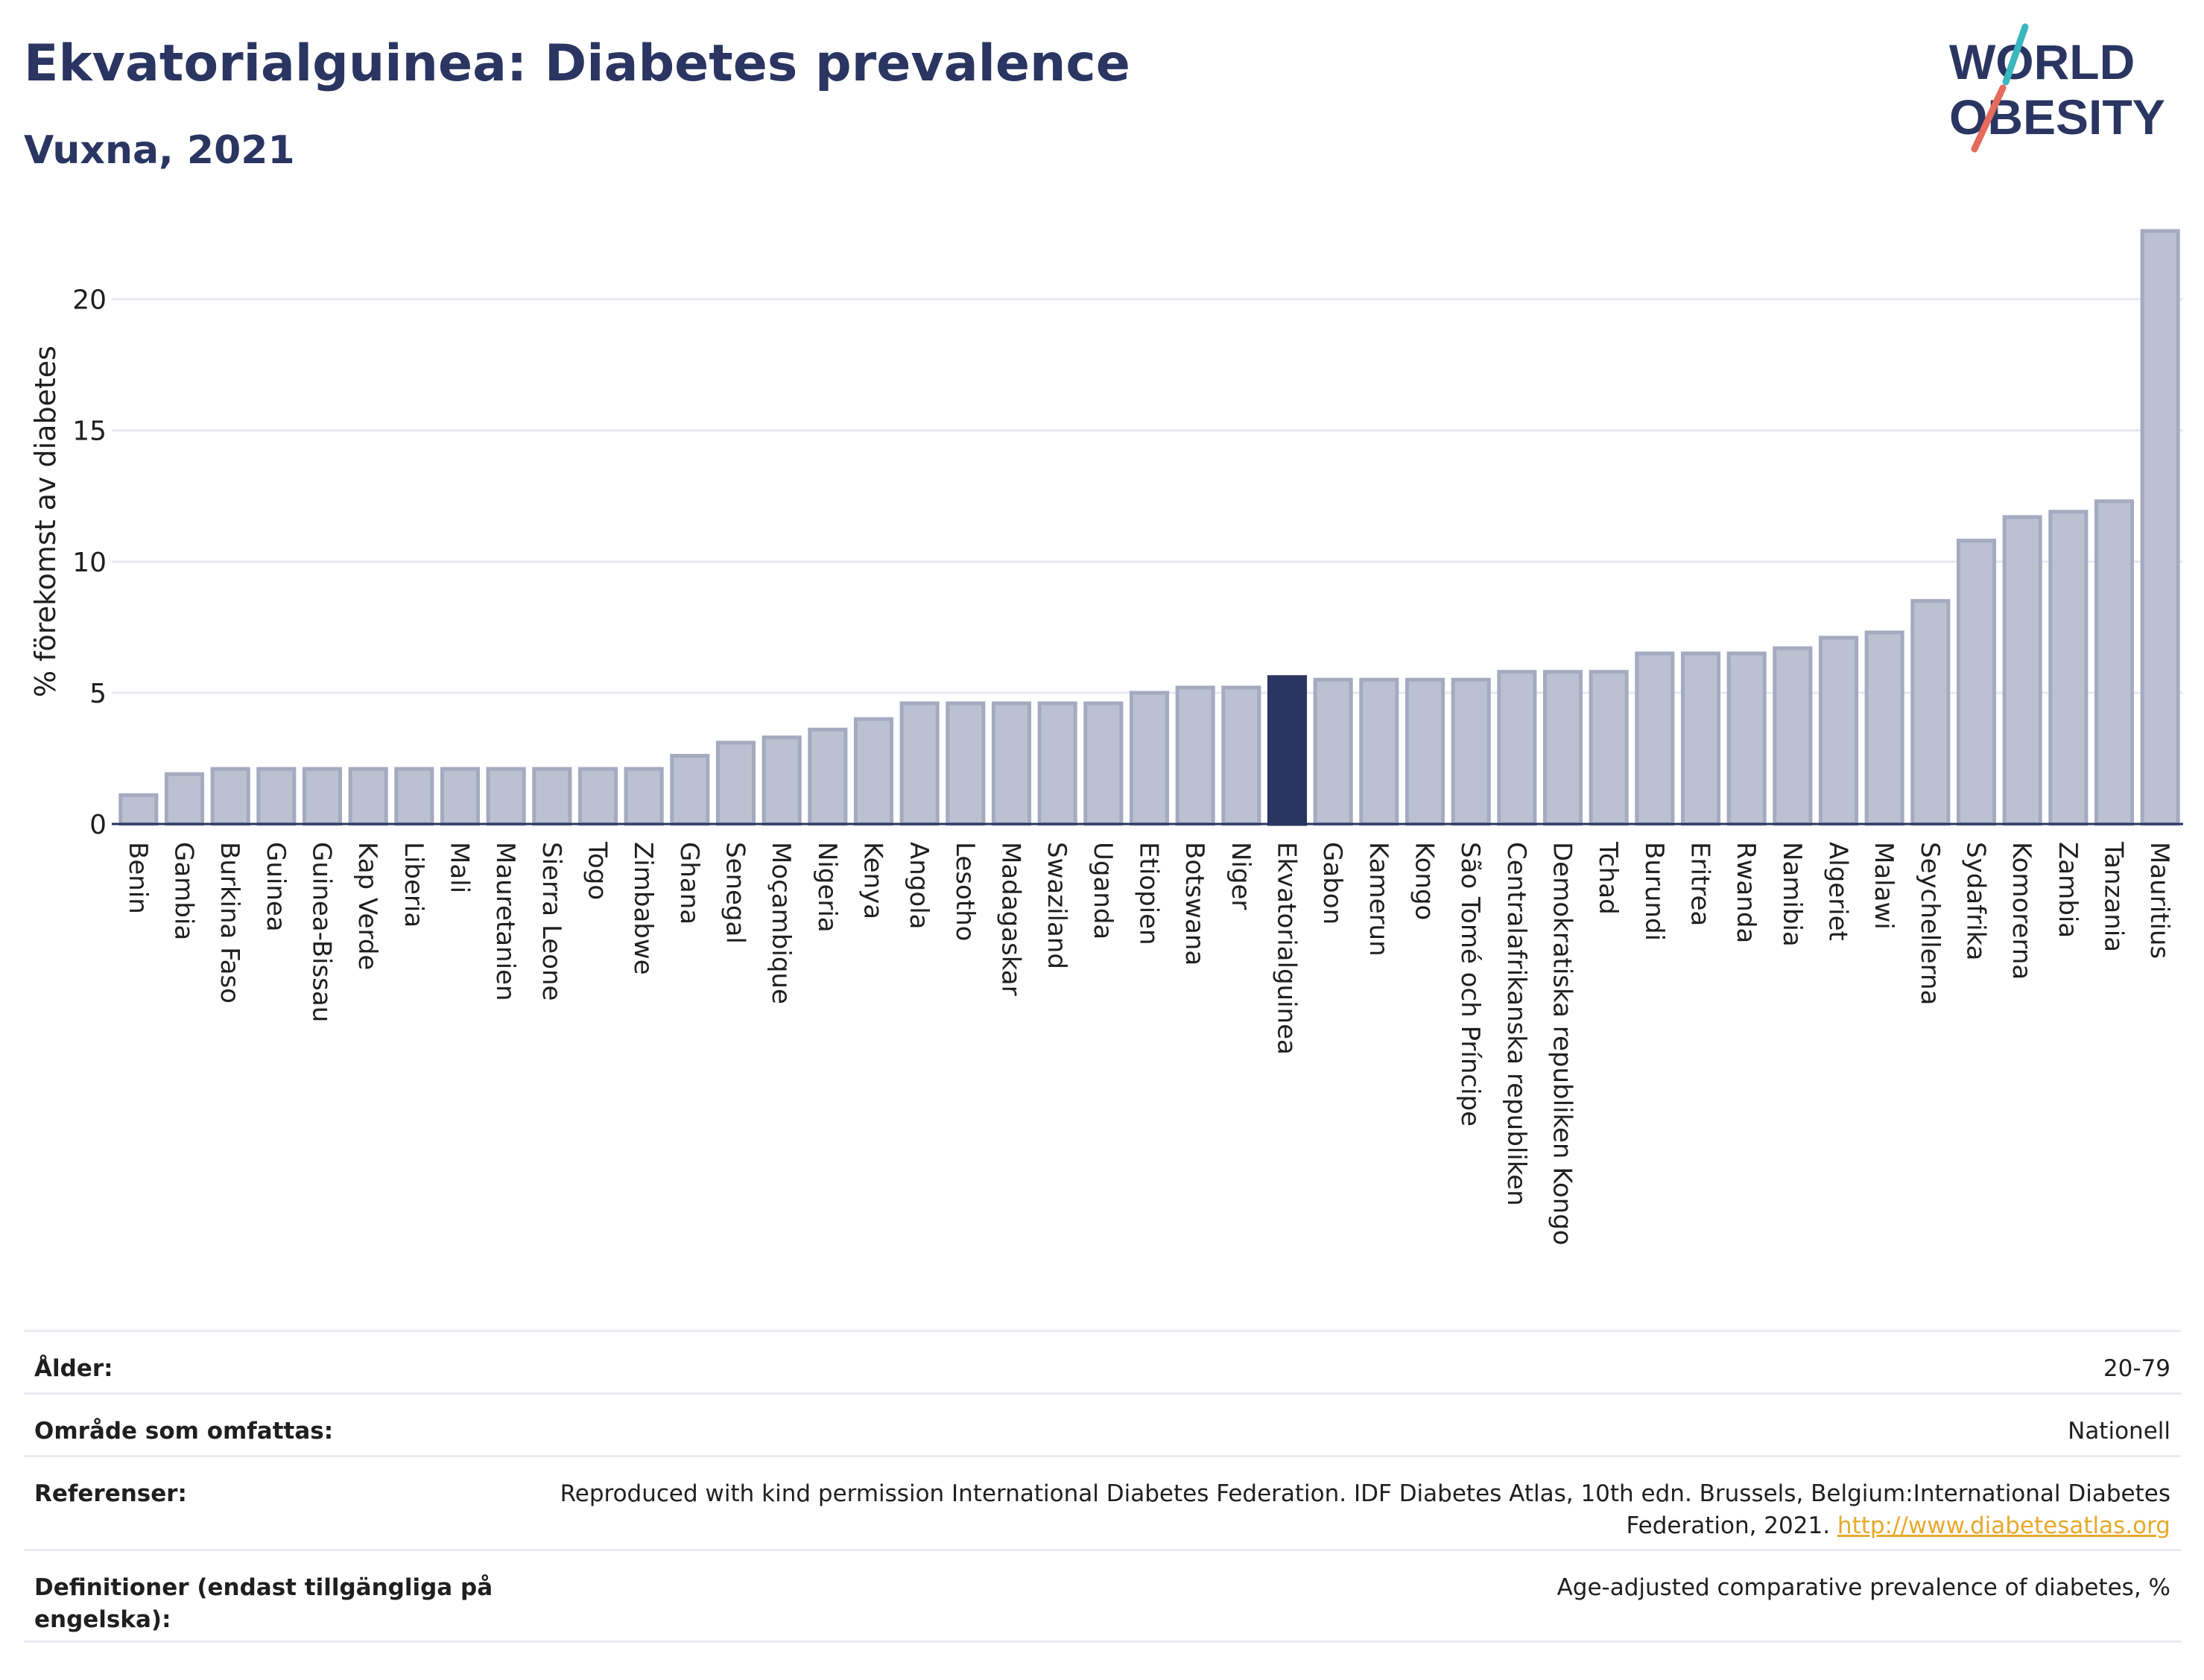 Image resolution: width=2204 pixels, height=1680 pixels. Describe the element at coordinates (2003, 1525) in the screenshot. I see `reference-link: http://www.diabetesatlas.org` at that location.